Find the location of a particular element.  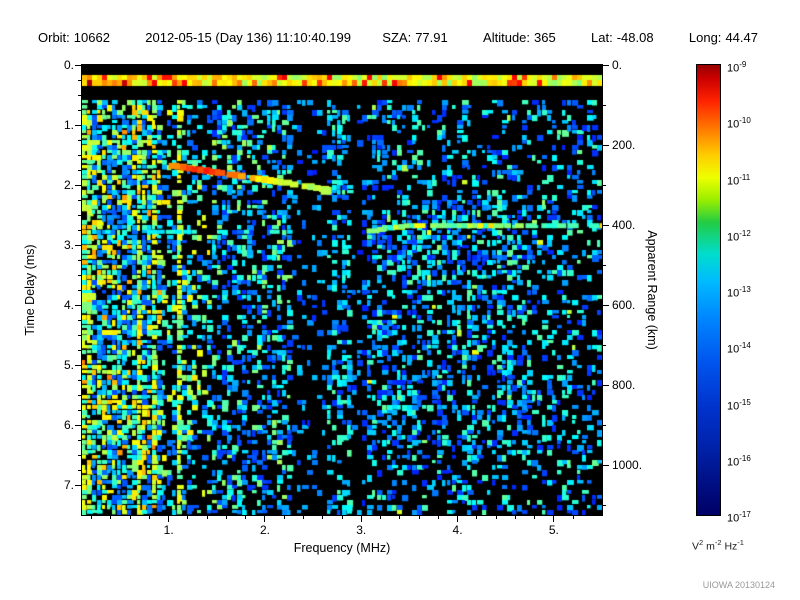

lat-label: Lat: is located at coordinates (602, 37).